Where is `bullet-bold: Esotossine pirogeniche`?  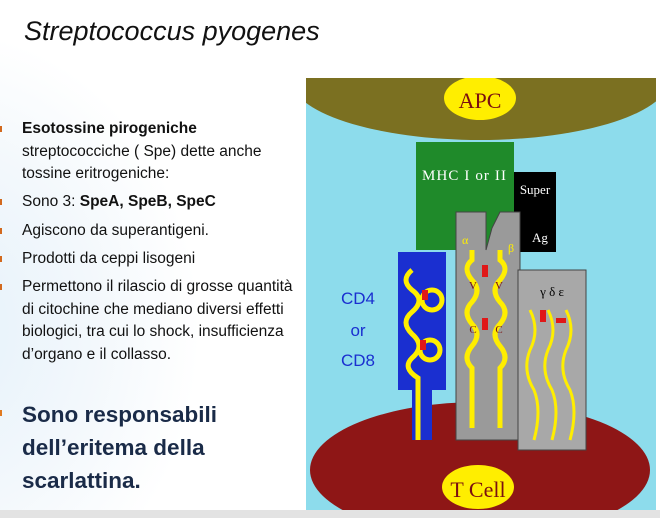 bullet-bold: Esotossine pirogeniche is located at coordinates (109, 128).